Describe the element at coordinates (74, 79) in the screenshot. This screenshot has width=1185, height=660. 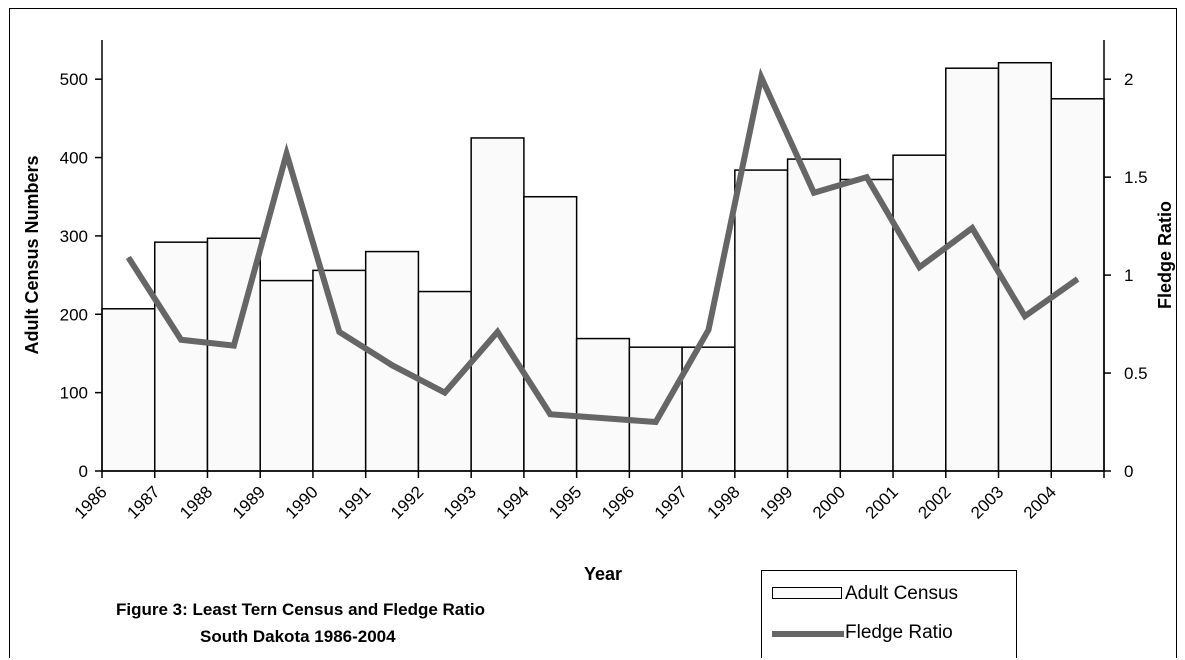
I see `y-tick-label: 500` at that location.